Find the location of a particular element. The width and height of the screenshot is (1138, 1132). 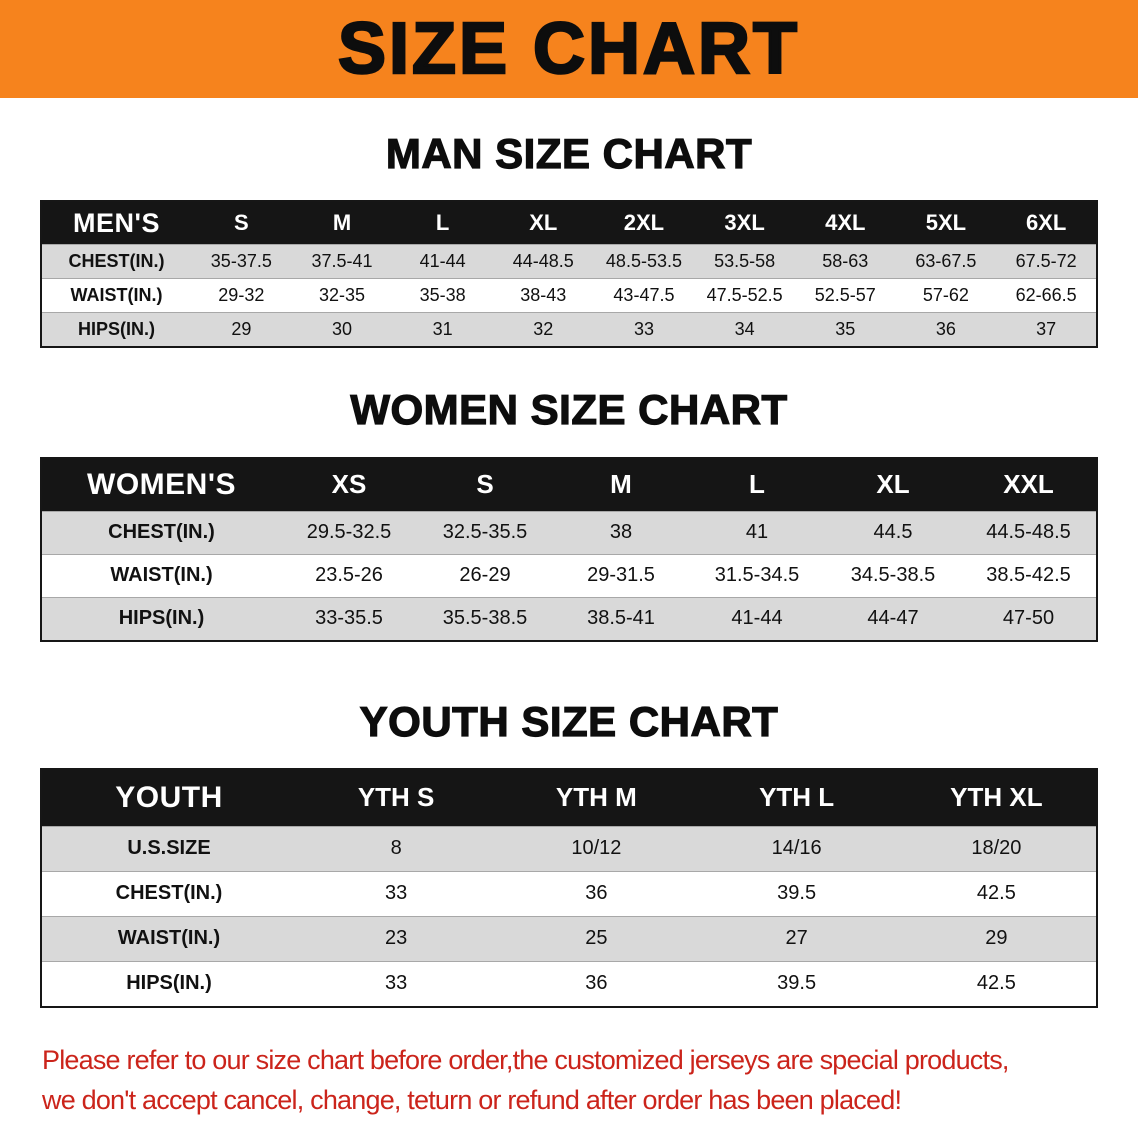

cell: 44.5-48.5 is located at coordinates (1028, 532).